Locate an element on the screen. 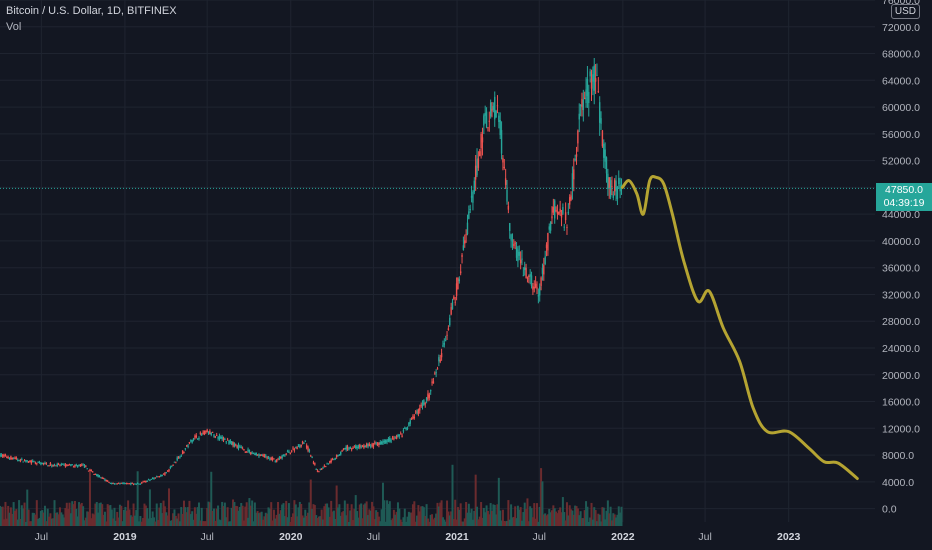 This screenshot has height=550, width=932. time-axis: Jul 2019 Jul 2020 Jul 2021 Jul 2022 Jul 2023 is located at coordinates (418, 537).